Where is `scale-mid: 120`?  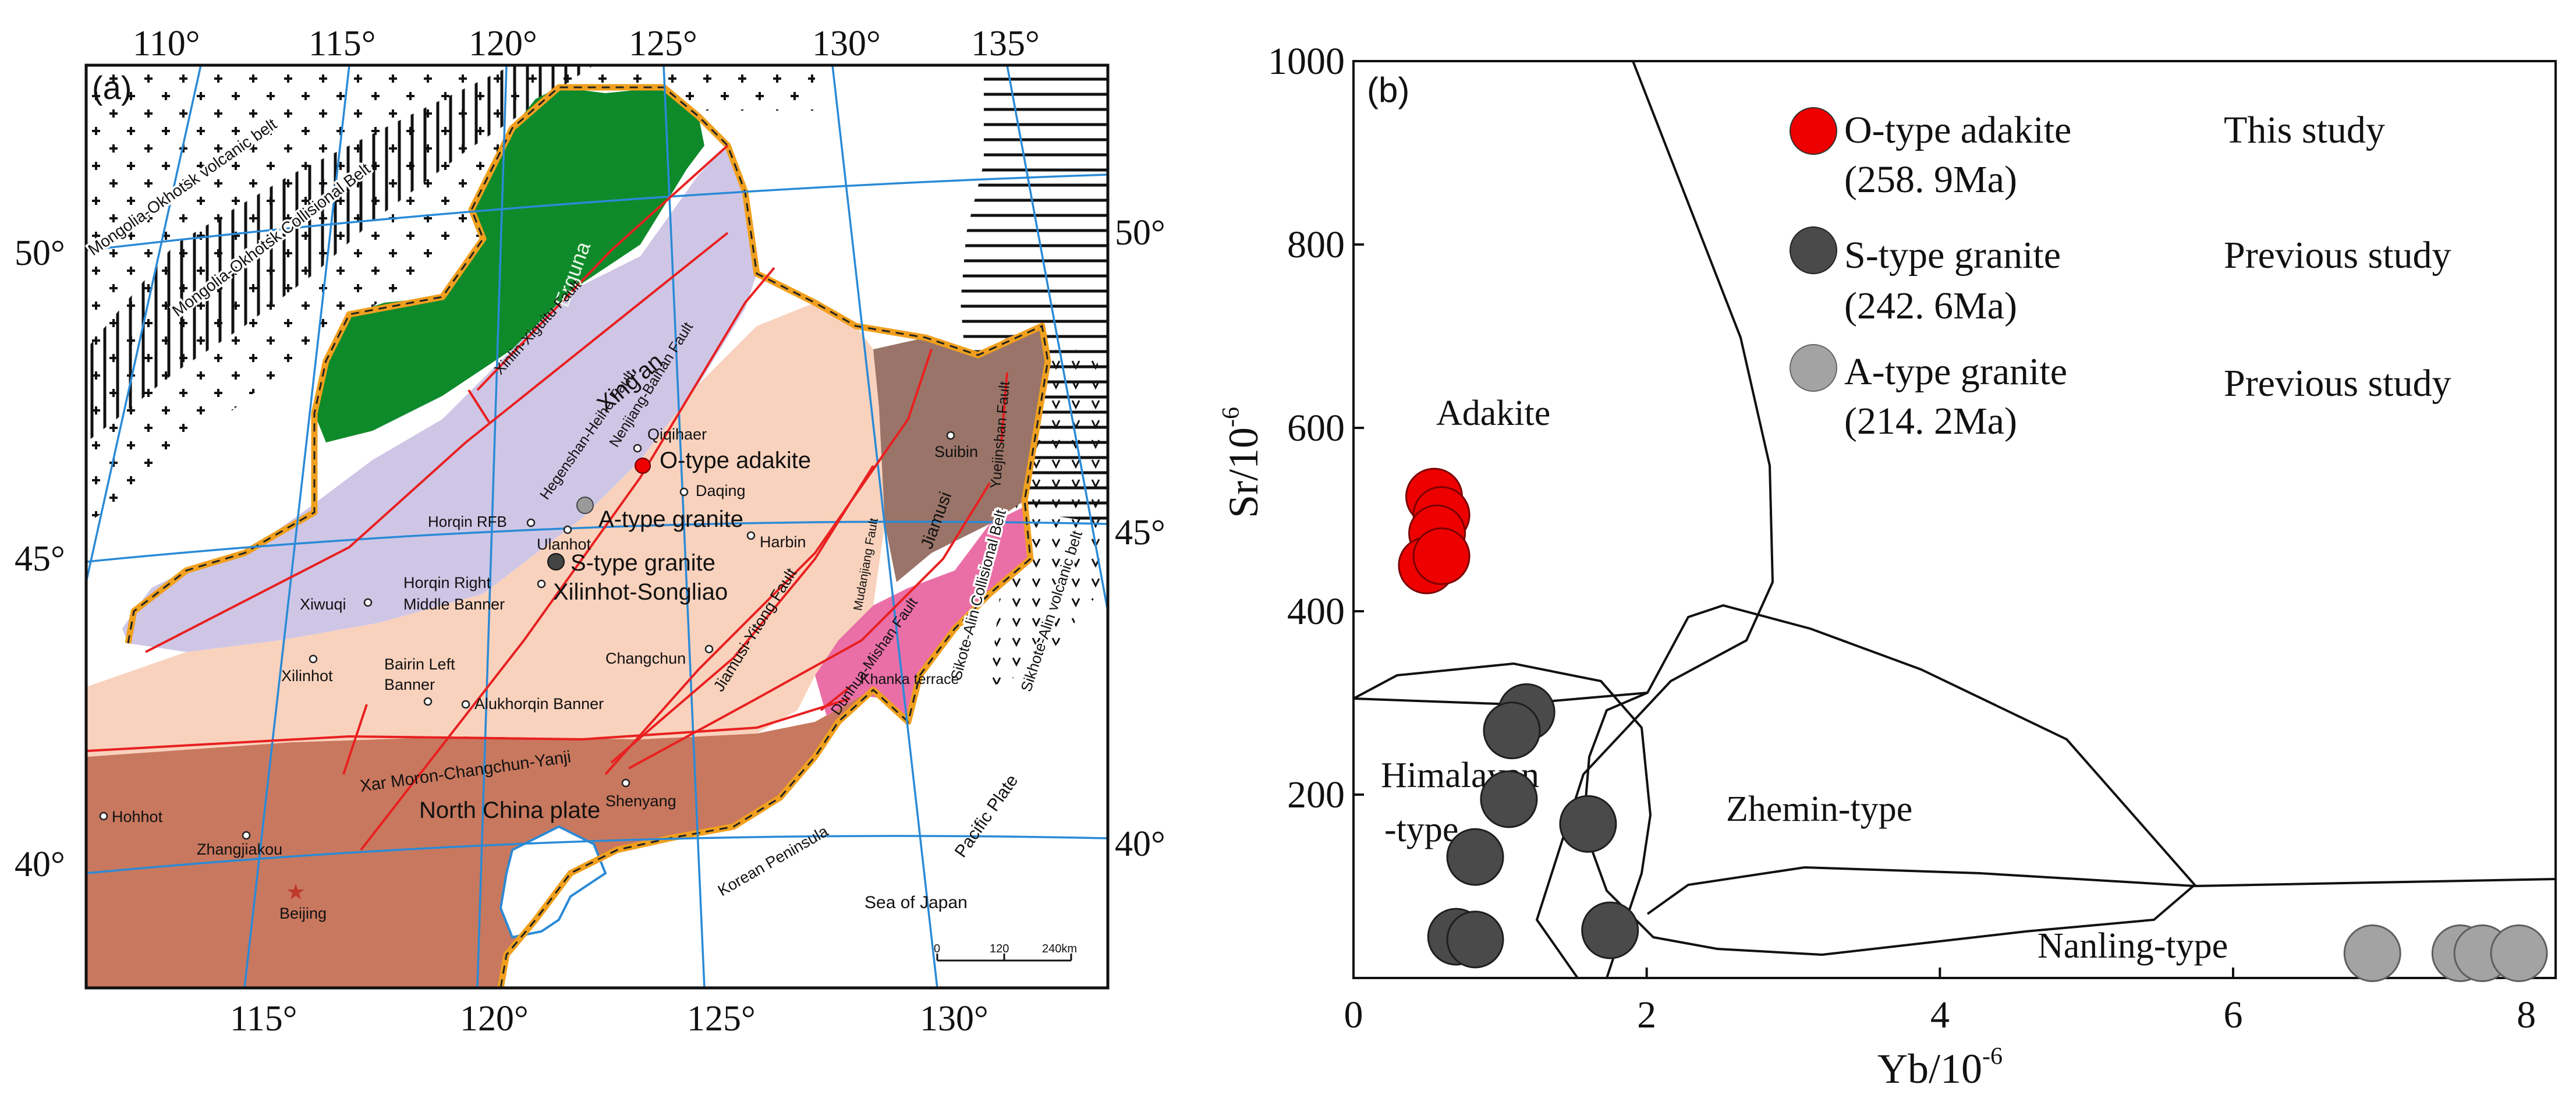
scale-mid: 120 is located at coordinates (999, 948).